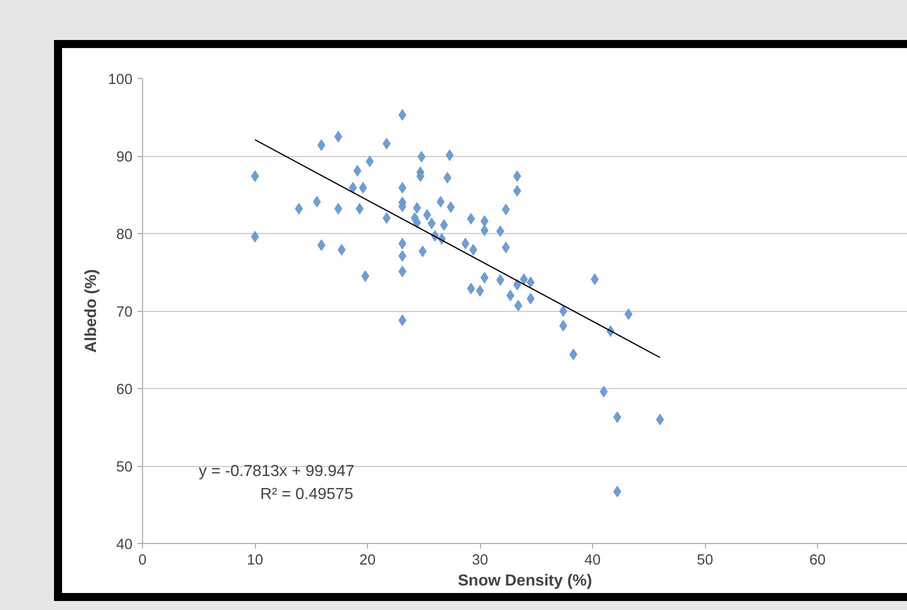 The height and width of the screenshot is (610, 907). I want to click on x-tick-label: 30, so click(480, 560).